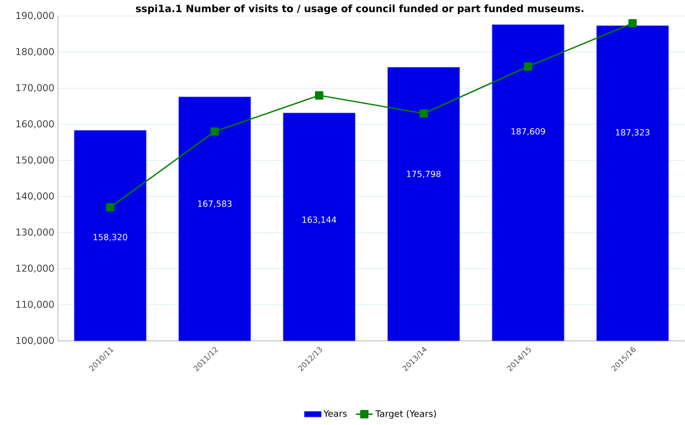 Image resolution: width=685 pixels, height=425 pixels. Describe the element at coordinates (215, 204) in the screenshot. I see `data-label: 167,583` at that location.